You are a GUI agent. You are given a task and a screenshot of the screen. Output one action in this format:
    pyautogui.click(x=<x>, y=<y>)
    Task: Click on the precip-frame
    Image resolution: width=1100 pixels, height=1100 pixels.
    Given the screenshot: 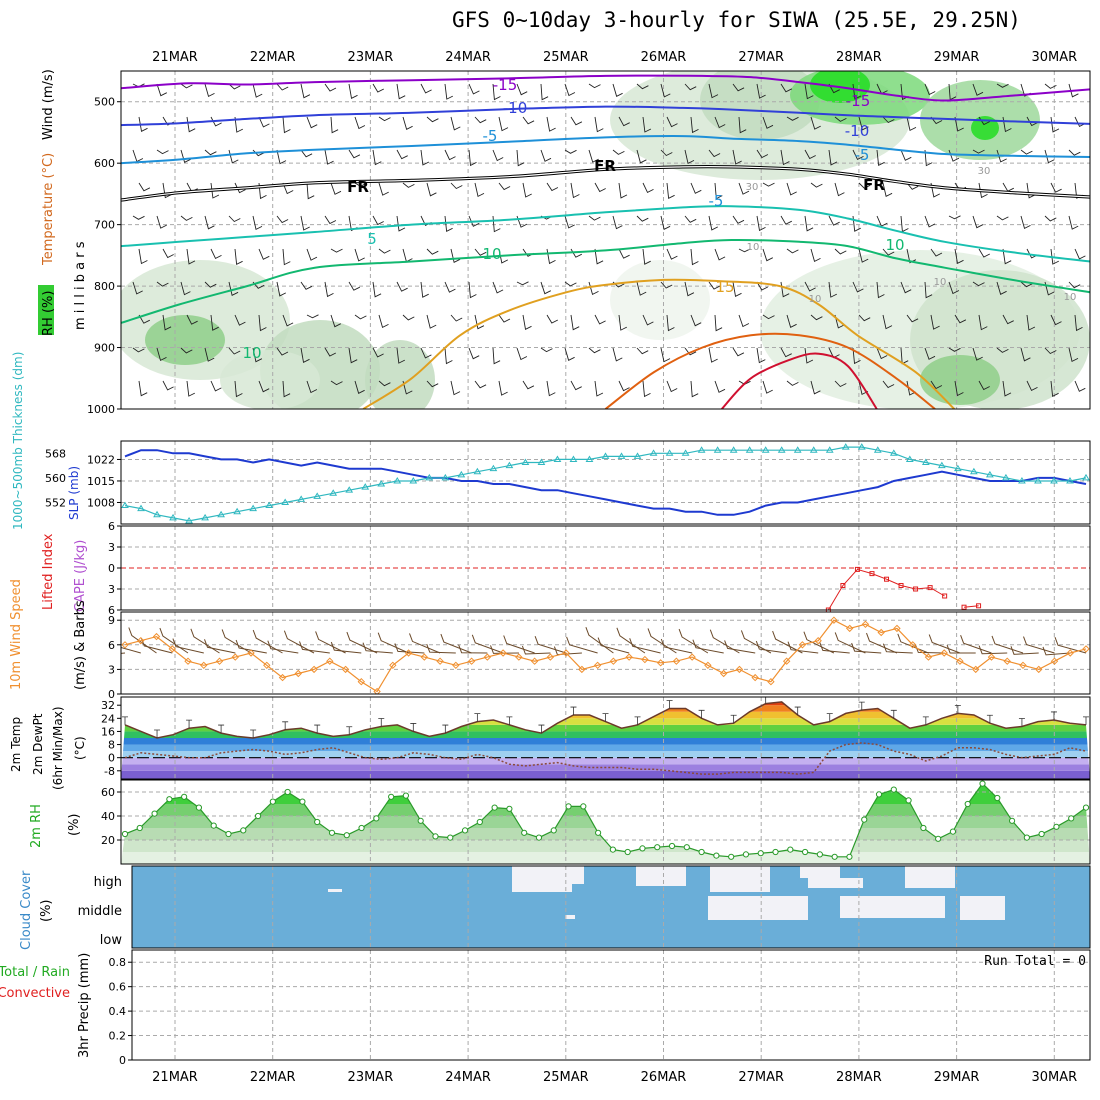 What is the action you would take?
    pyautogui.click(x=611, y=1005)
    